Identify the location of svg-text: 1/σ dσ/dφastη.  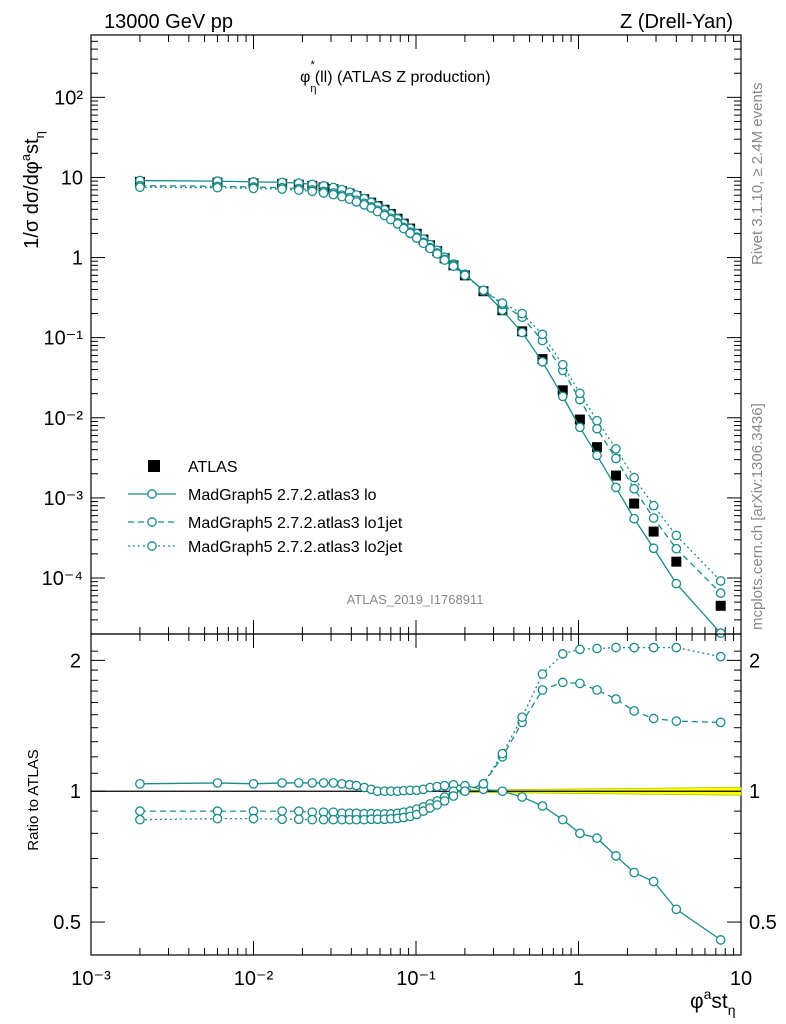
(32, 190).